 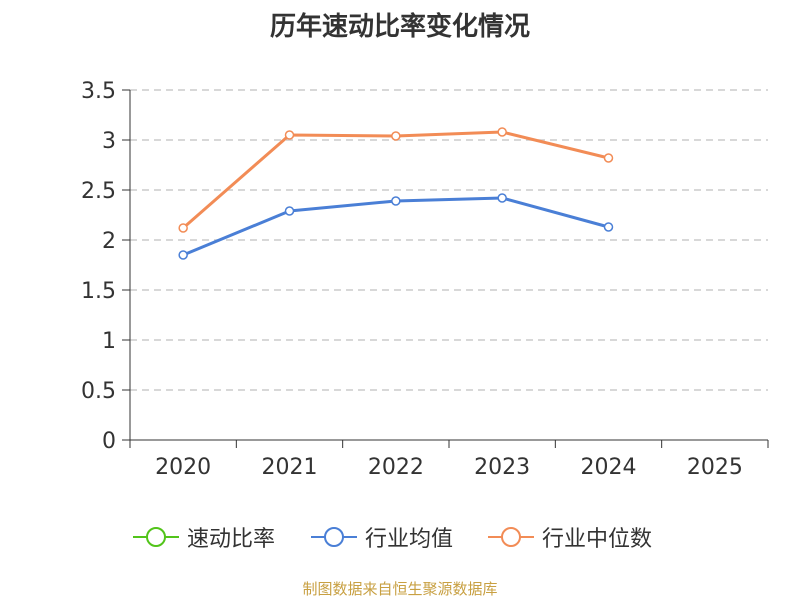 I want to click on x-tick-label: 2021, so click(x=290, y=467).